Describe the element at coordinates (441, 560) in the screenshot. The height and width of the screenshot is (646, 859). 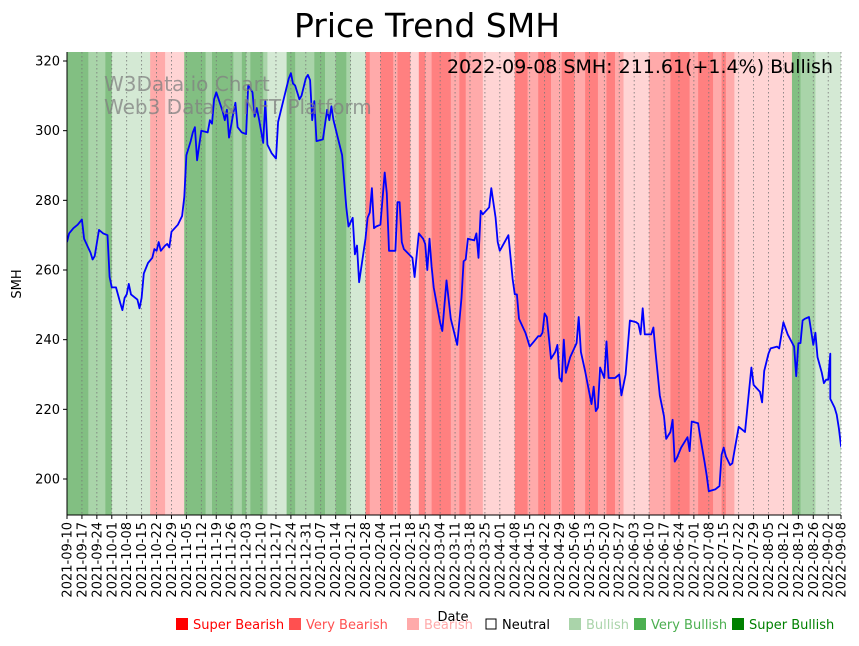
I see `x-tick-label: 2022-03-04` at that location.